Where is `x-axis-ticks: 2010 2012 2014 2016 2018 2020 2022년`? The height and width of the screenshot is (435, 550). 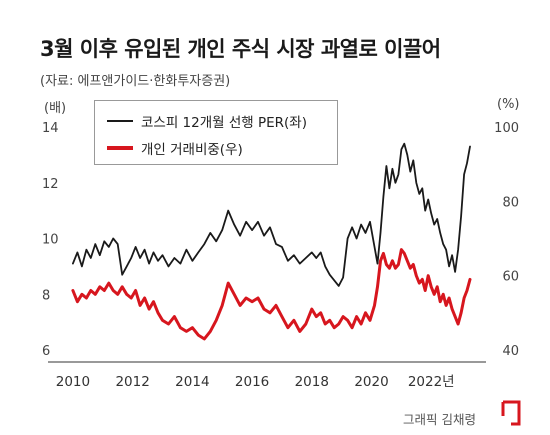
x-axis-ticks: 2010 2012 2014 2016 2018 2020 2022년 is located at coordinates (255, 382).